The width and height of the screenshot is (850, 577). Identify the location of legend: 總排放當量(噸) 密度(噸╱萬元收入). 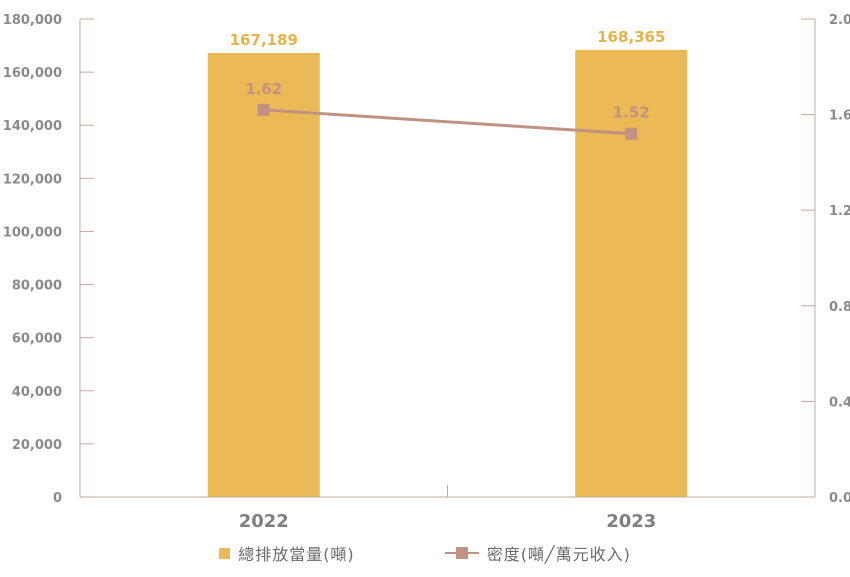
(425, 561).